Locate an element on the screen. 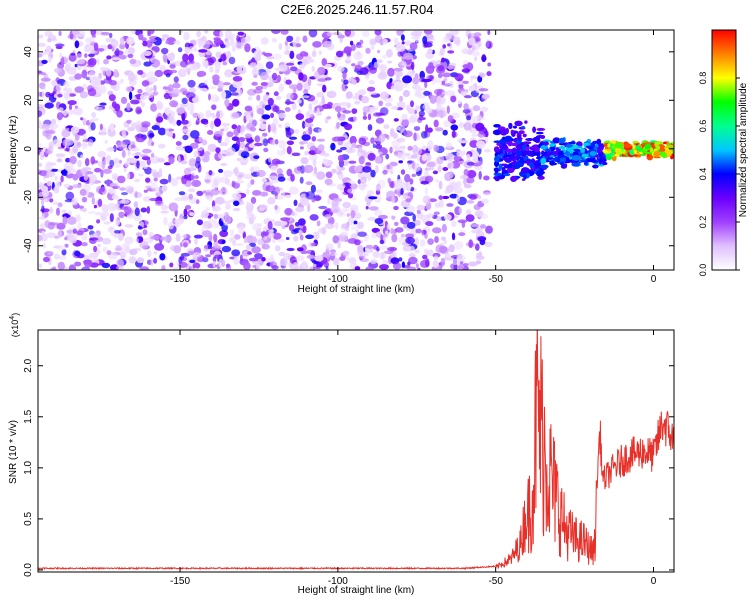  x-tick-label: -50 is located at coordinates (495, 581).